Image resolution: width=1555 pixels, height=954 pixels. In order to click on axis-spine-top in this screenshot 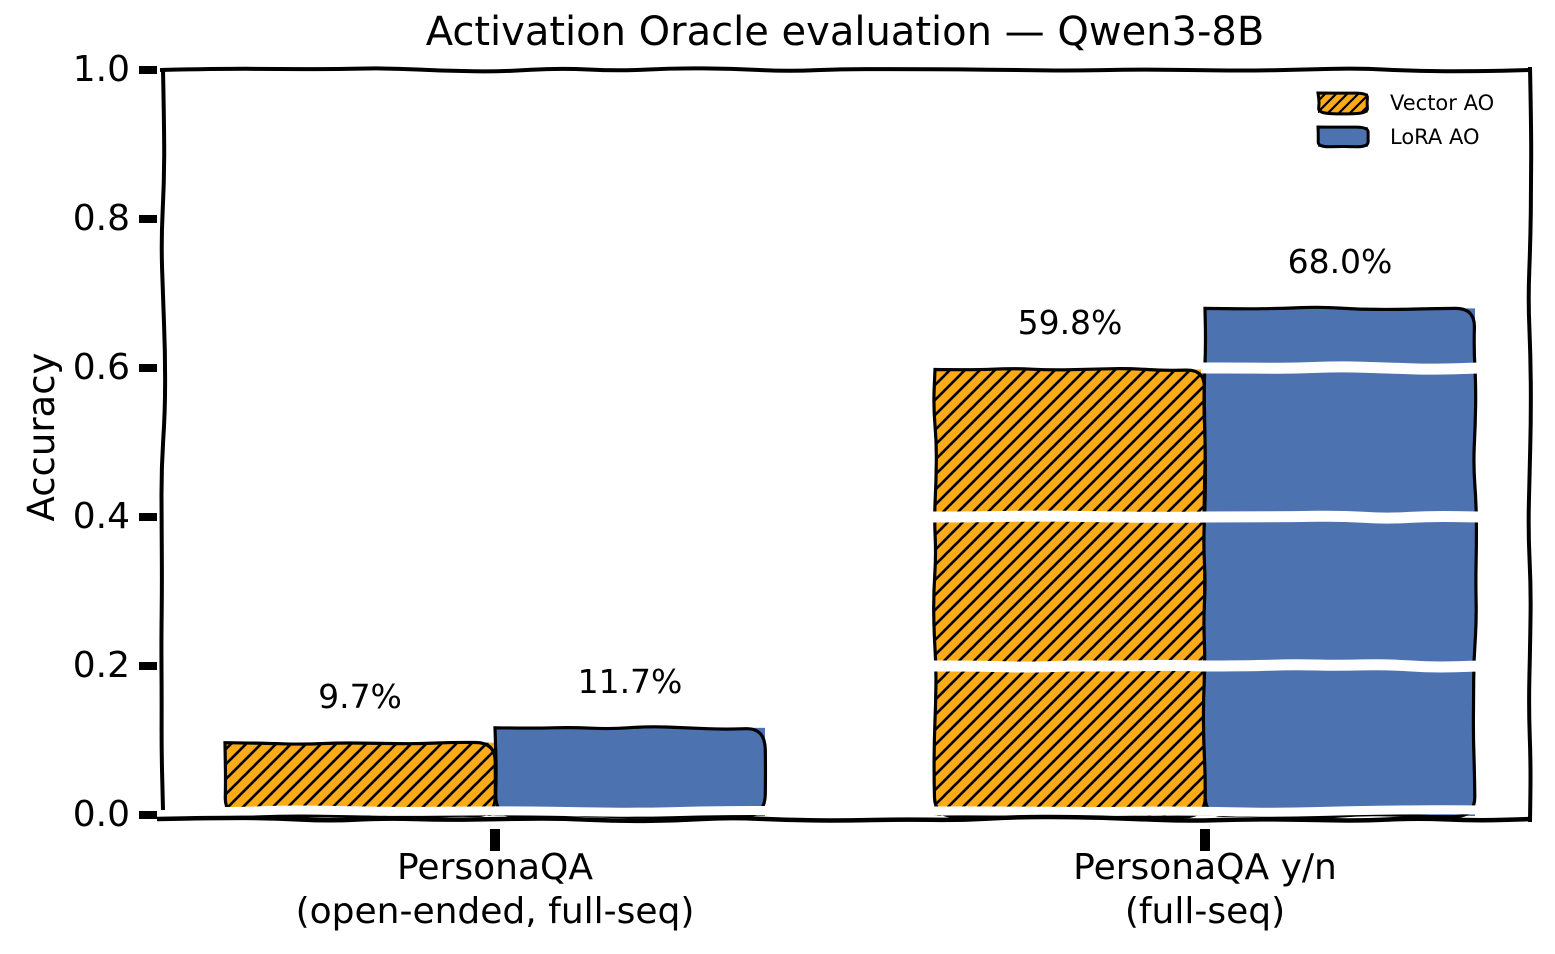, I will do `click(845, 70)`.